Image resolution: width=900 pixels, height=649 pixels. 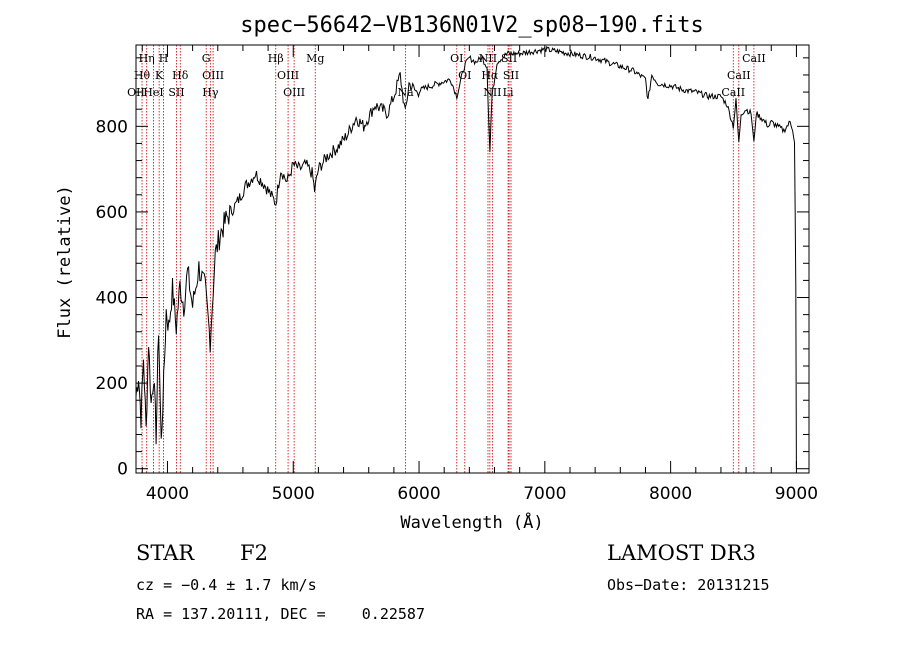 I want to click on line-label-Hdelta: Hδ, so click(x=180, y=75).